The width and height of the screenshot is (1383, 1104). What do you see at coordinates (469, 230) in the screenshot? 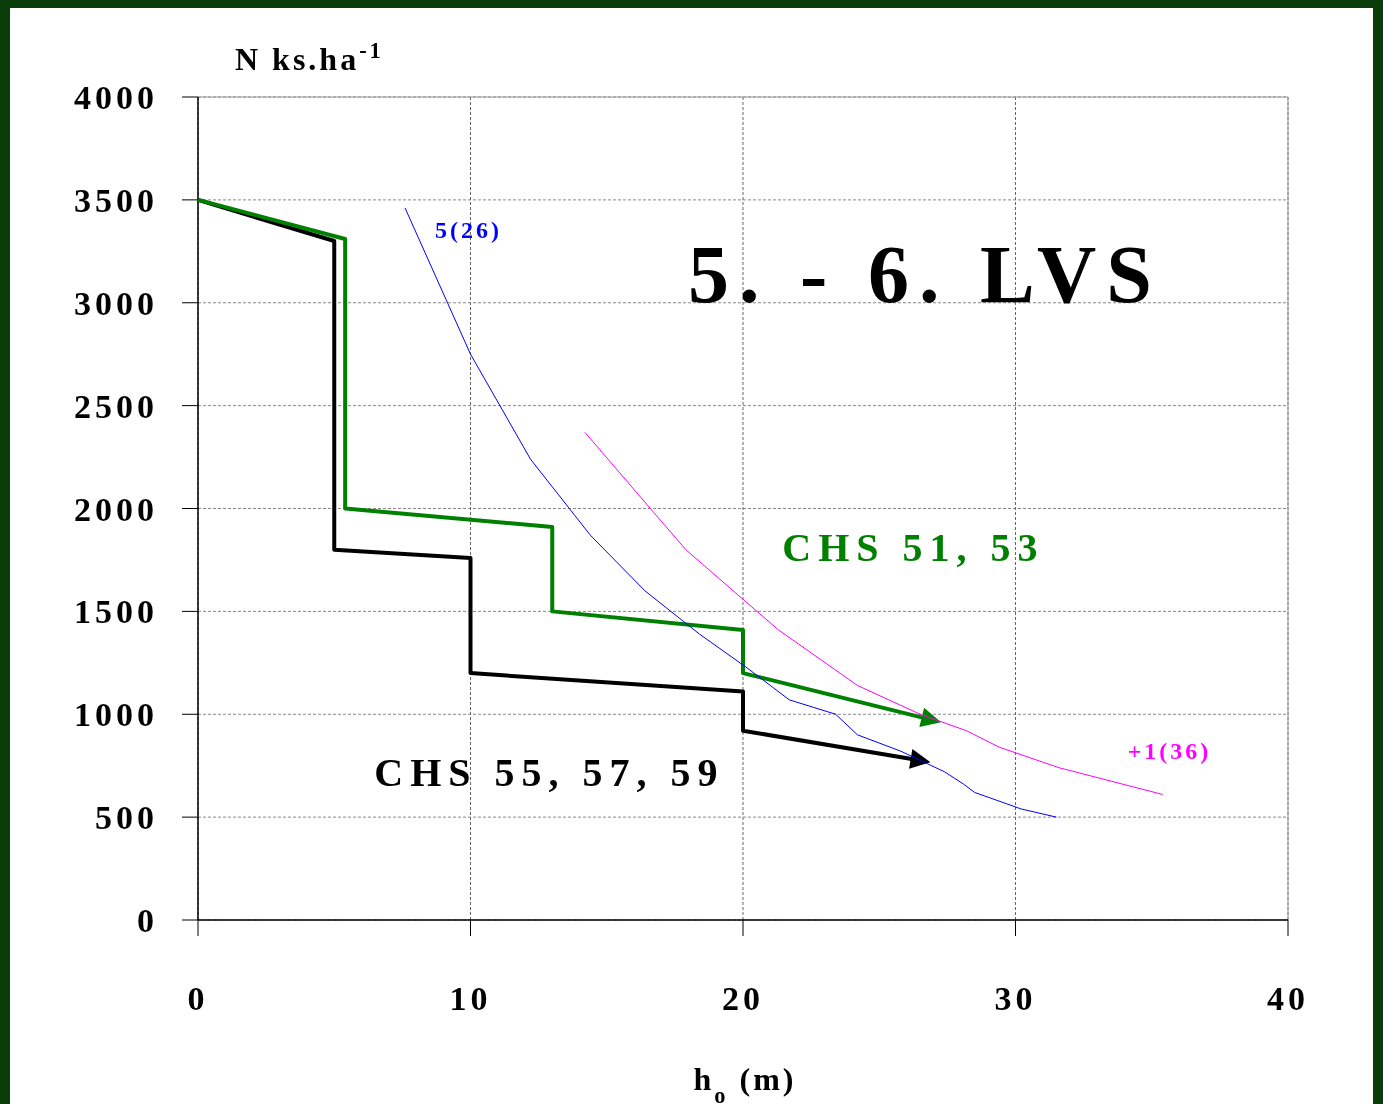
I see `series-label: 5(26)` at bounding box center [469, 230].